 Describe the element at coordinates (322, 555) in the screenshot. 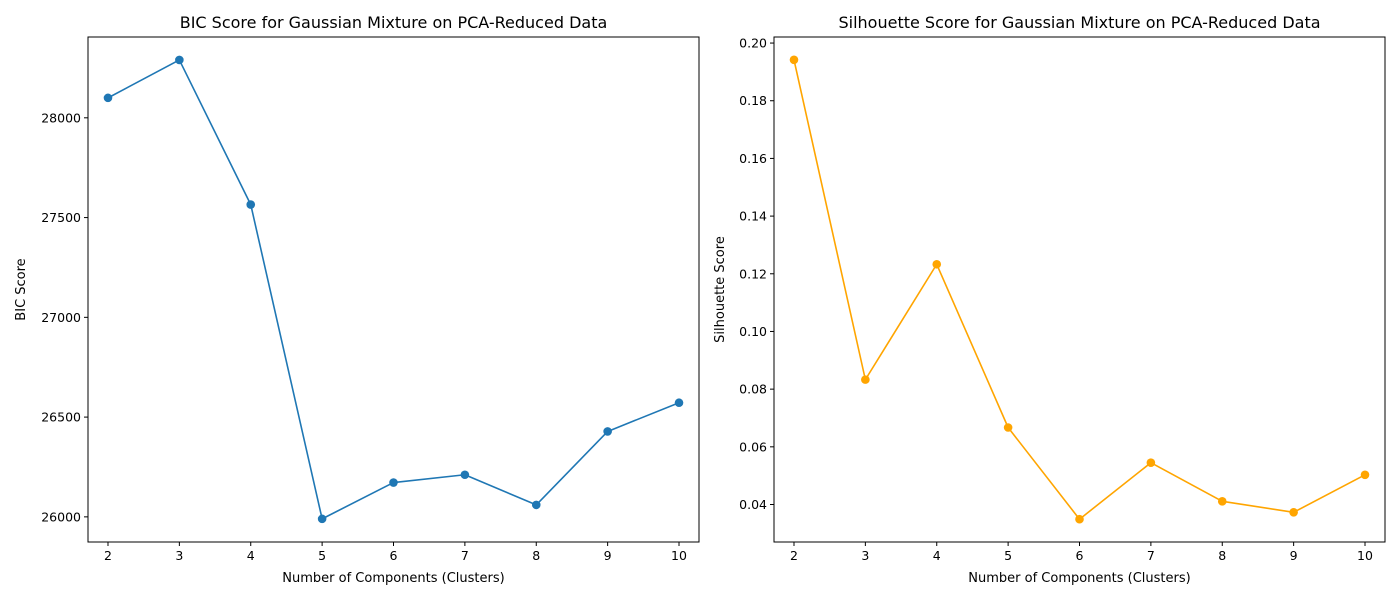

I see `bic-xtick-label: 5` at that location.